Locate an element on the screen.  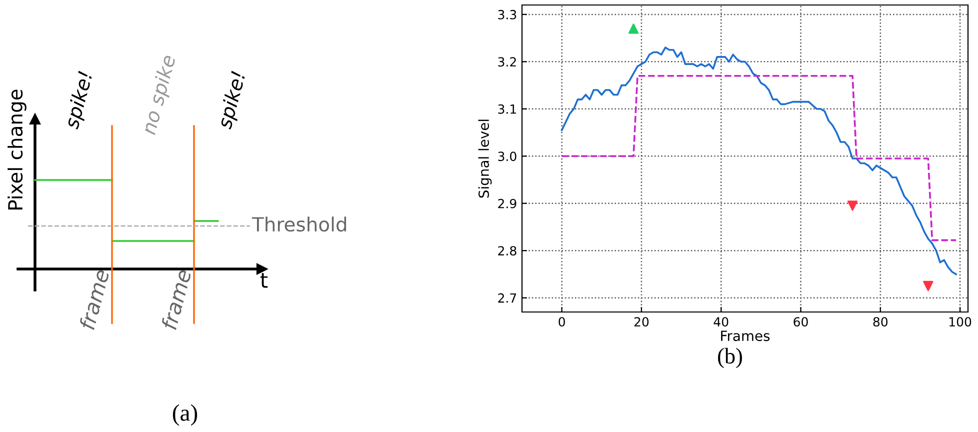
x-tick-label: 20 is located at coordinates (641, 322).